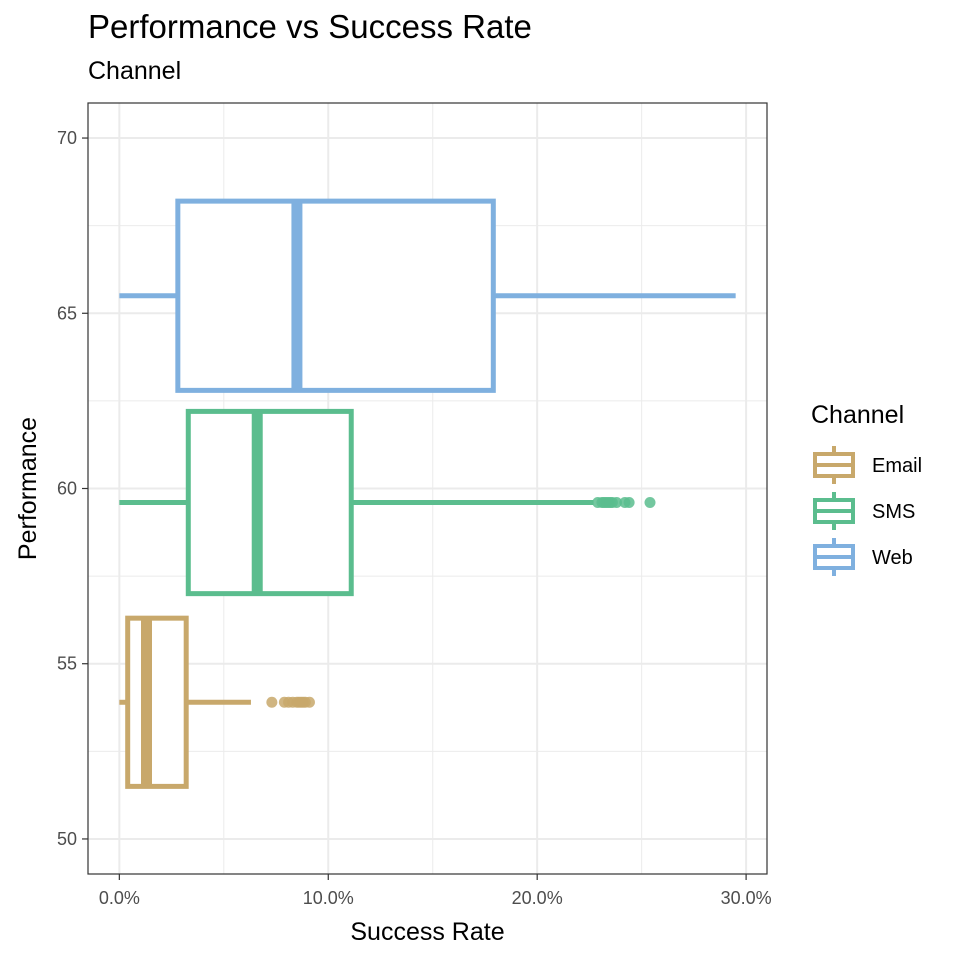 The image size is (960, 960). I want to click on legend-item-web: Web, so click(863, 557).